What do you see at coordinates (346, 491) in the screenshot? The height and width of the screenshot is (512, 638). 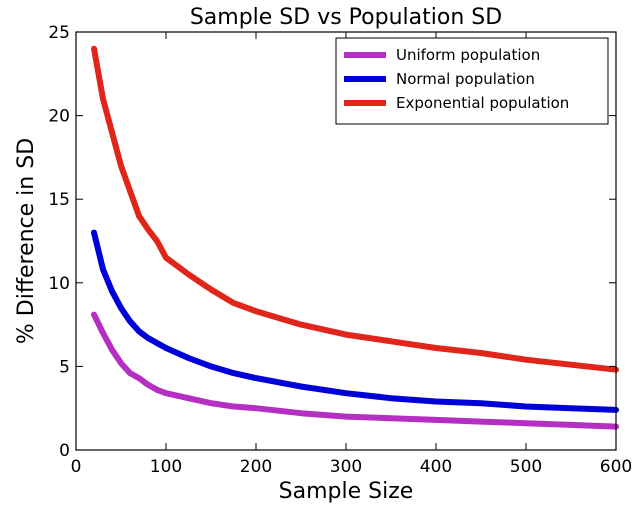 I see `x-axis-title: Sample Size` at bounding box center [346, 491].